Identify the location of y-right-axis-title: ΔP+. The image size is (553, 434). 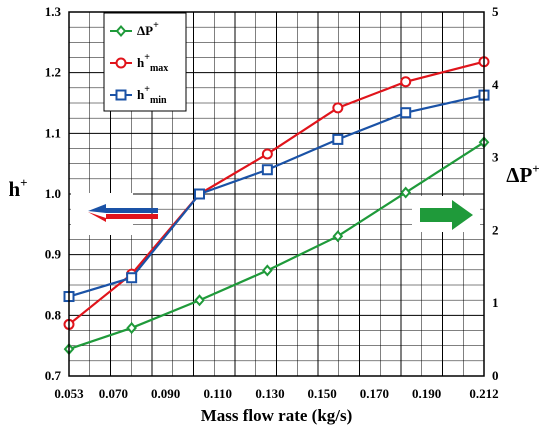
(522, 174).